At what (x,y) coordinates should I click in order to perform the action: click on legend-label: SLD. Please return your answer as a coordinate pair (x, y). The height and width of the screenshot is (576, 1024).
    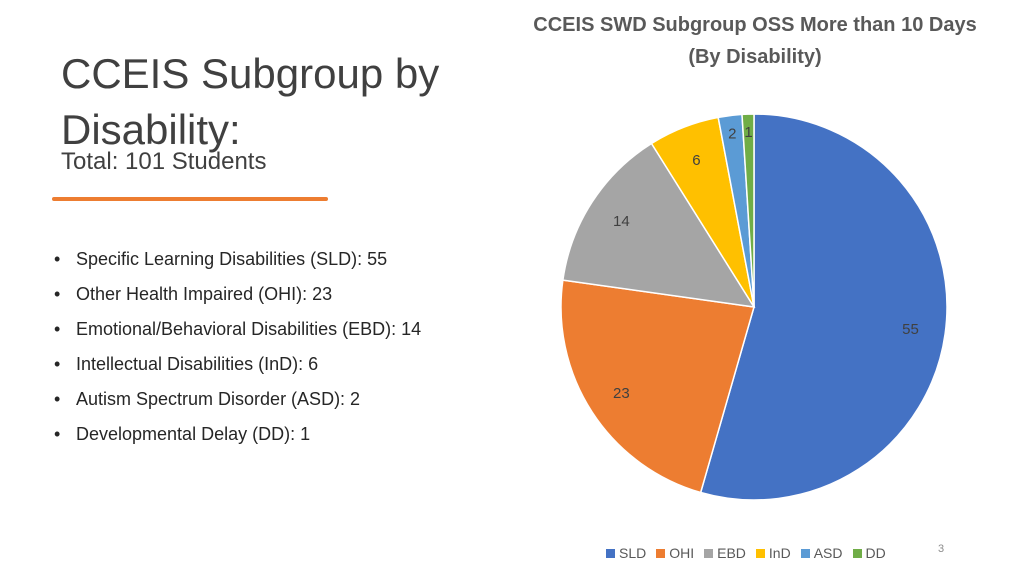
    Looking at the image, I should click on (633, 553).